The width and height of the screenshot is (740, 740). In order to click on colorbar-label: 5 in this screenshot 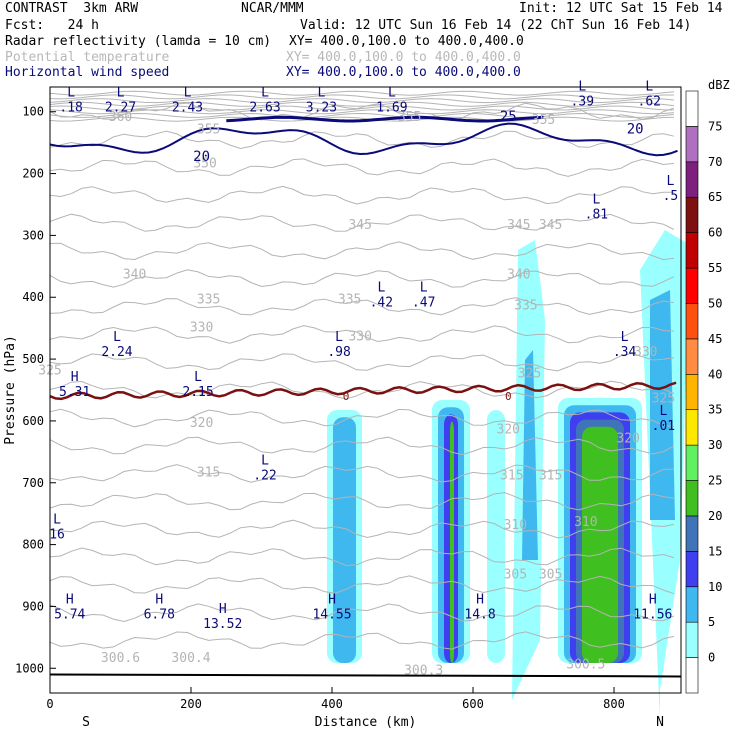, I will do `click(711, 622)`.